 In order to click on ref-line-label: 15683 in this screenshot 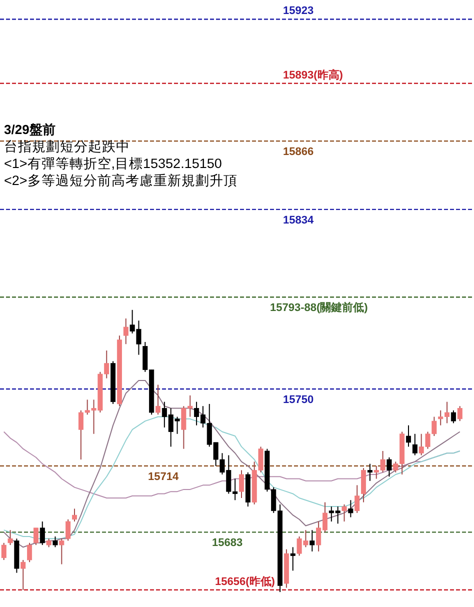, I will do `click(227, 543)`.